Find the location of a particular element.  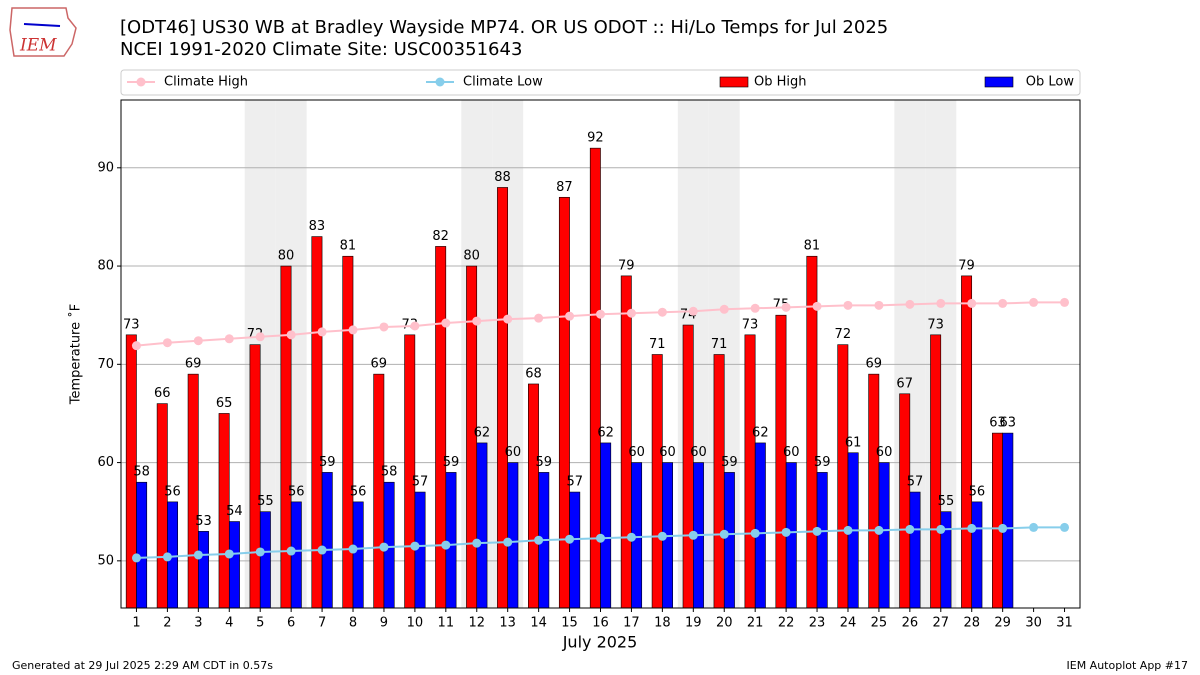

legend is located at coordinates (600, 82).